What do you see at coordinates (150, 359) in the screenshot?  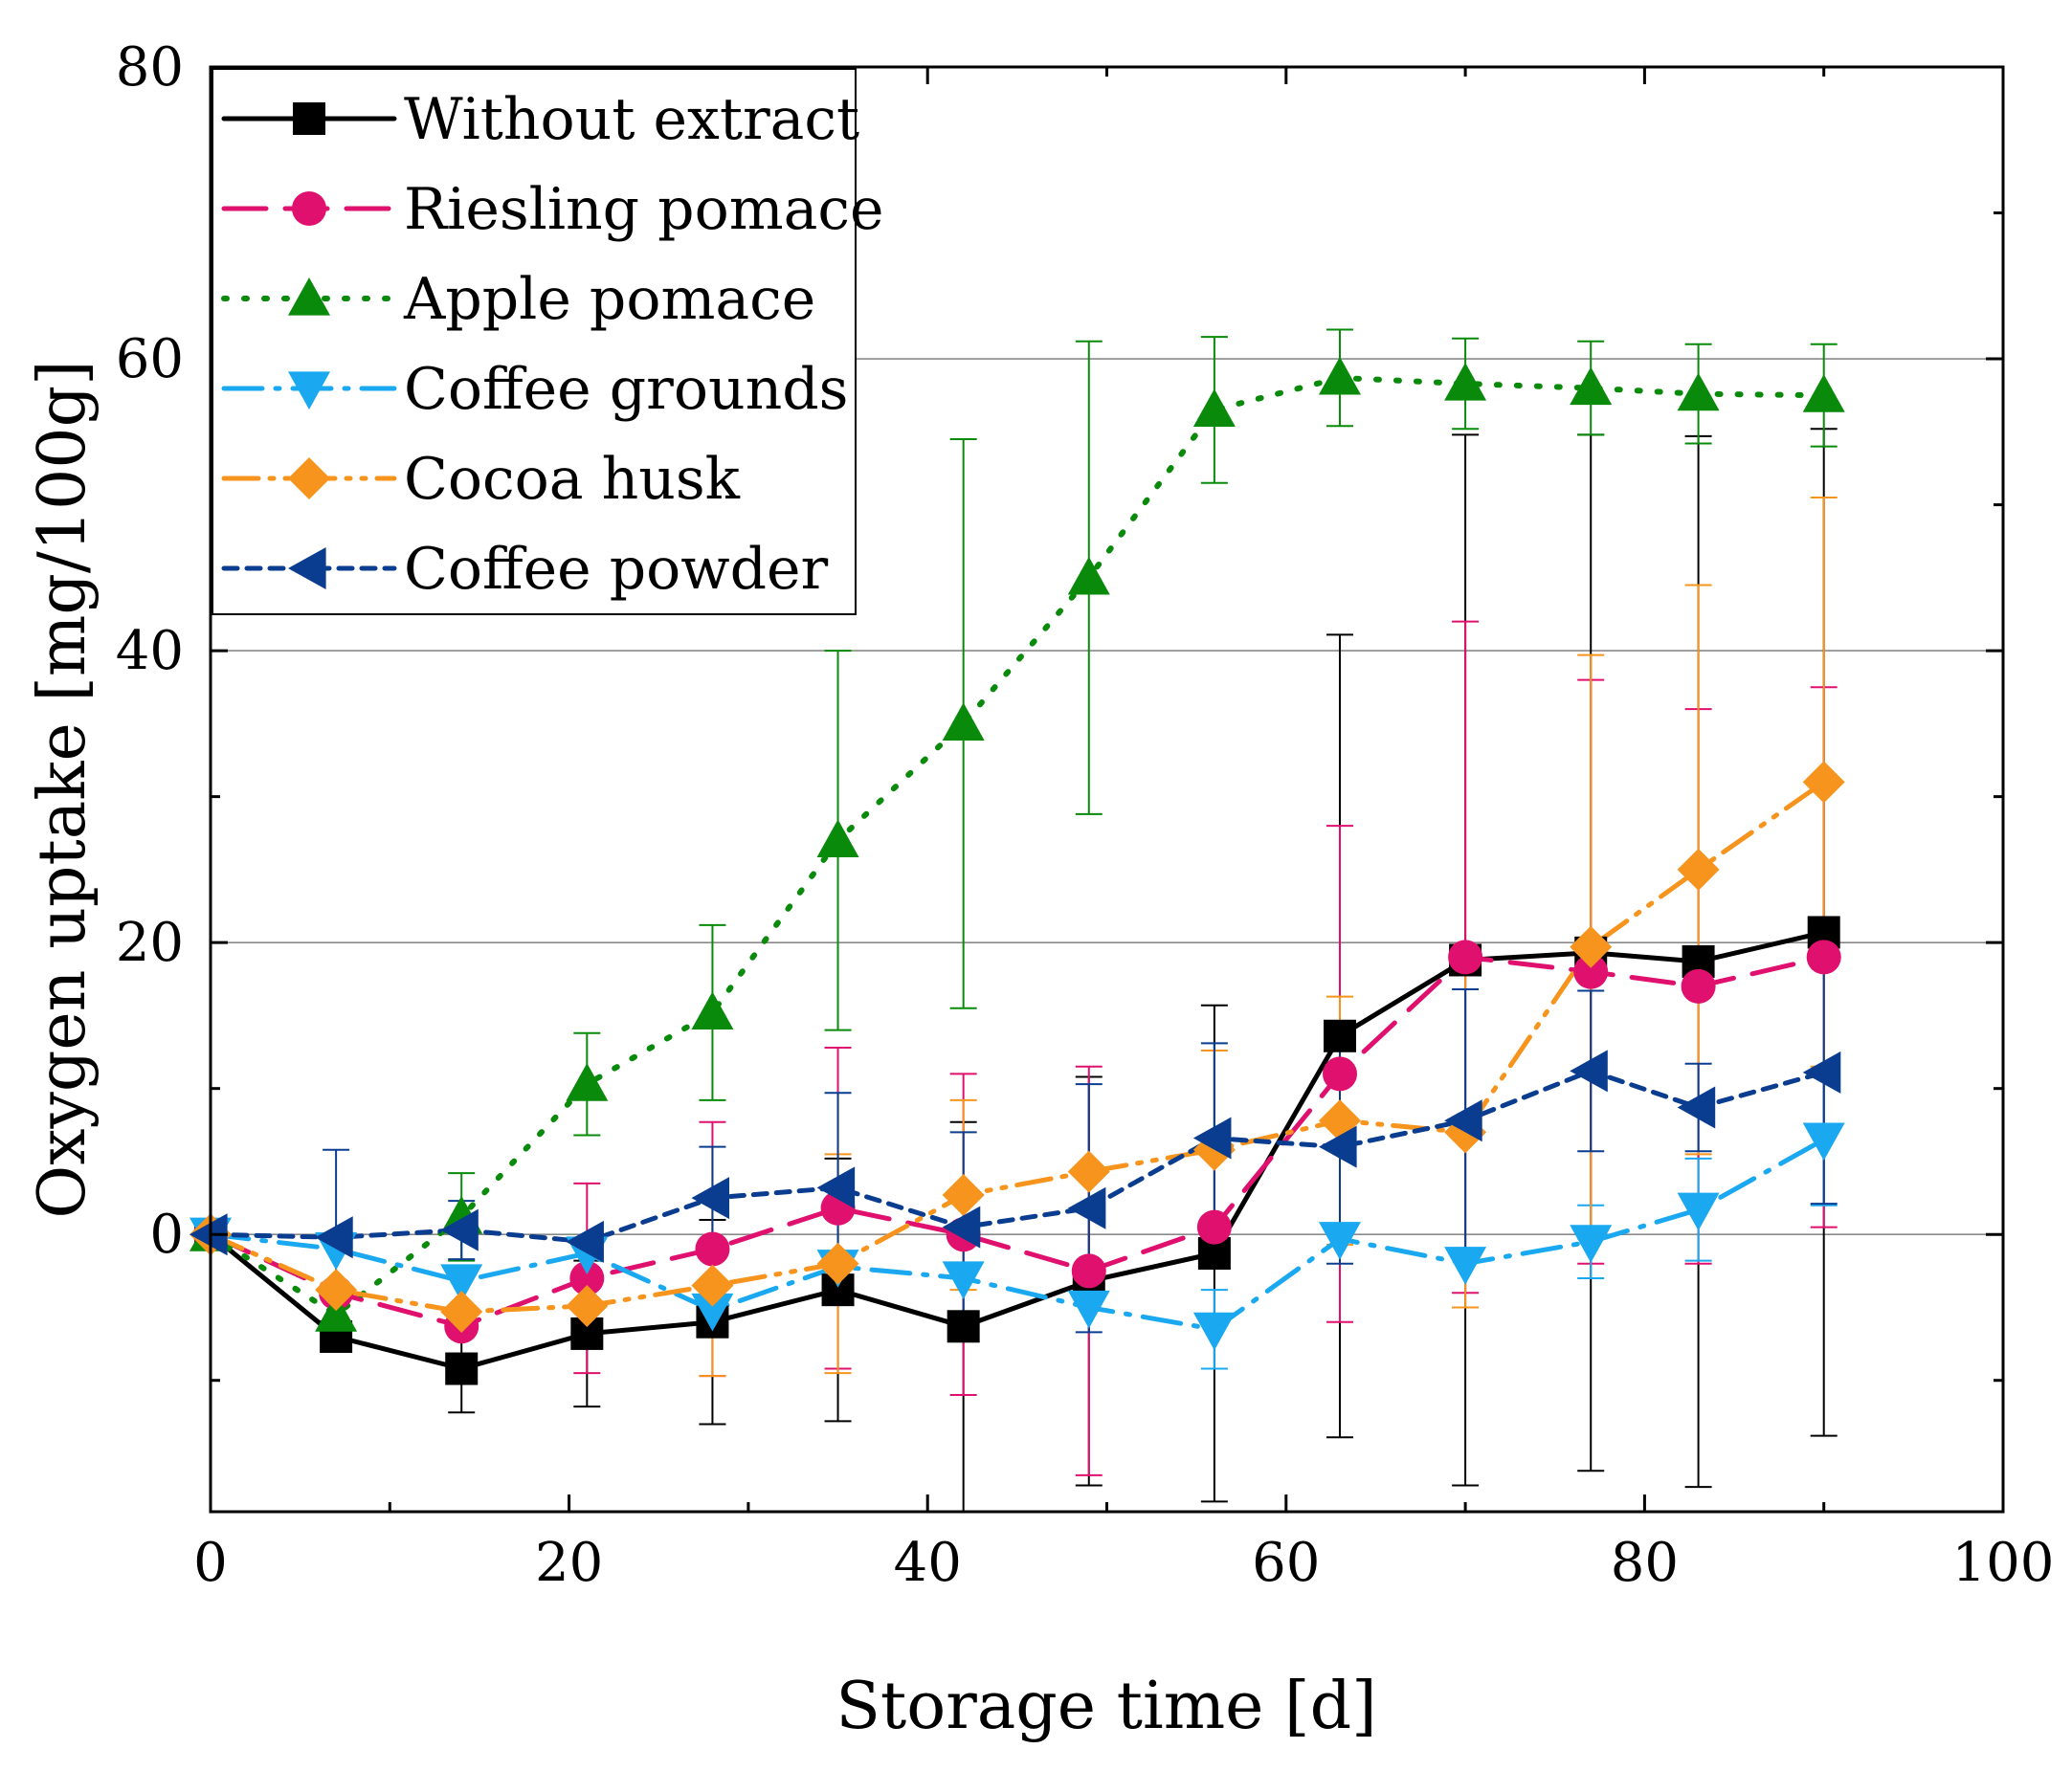 I see `y-tick-label: 60` at bounding box center [150, 359].